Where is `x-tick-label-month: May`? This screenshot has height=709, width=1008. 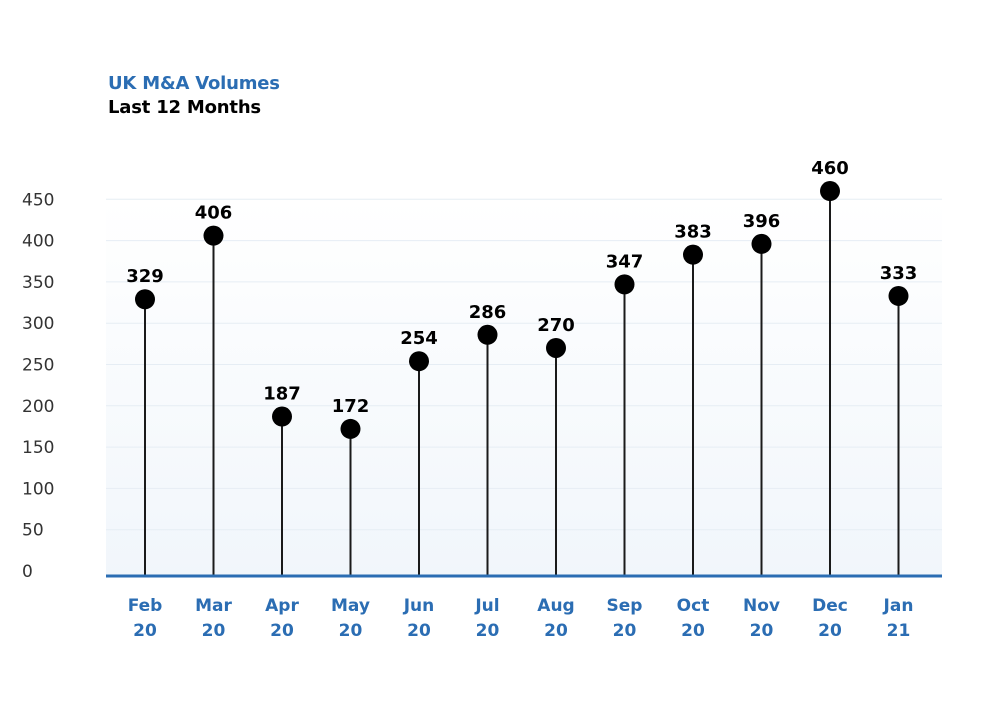 x-tick-label-month: May is located at coordinates (350, 606).